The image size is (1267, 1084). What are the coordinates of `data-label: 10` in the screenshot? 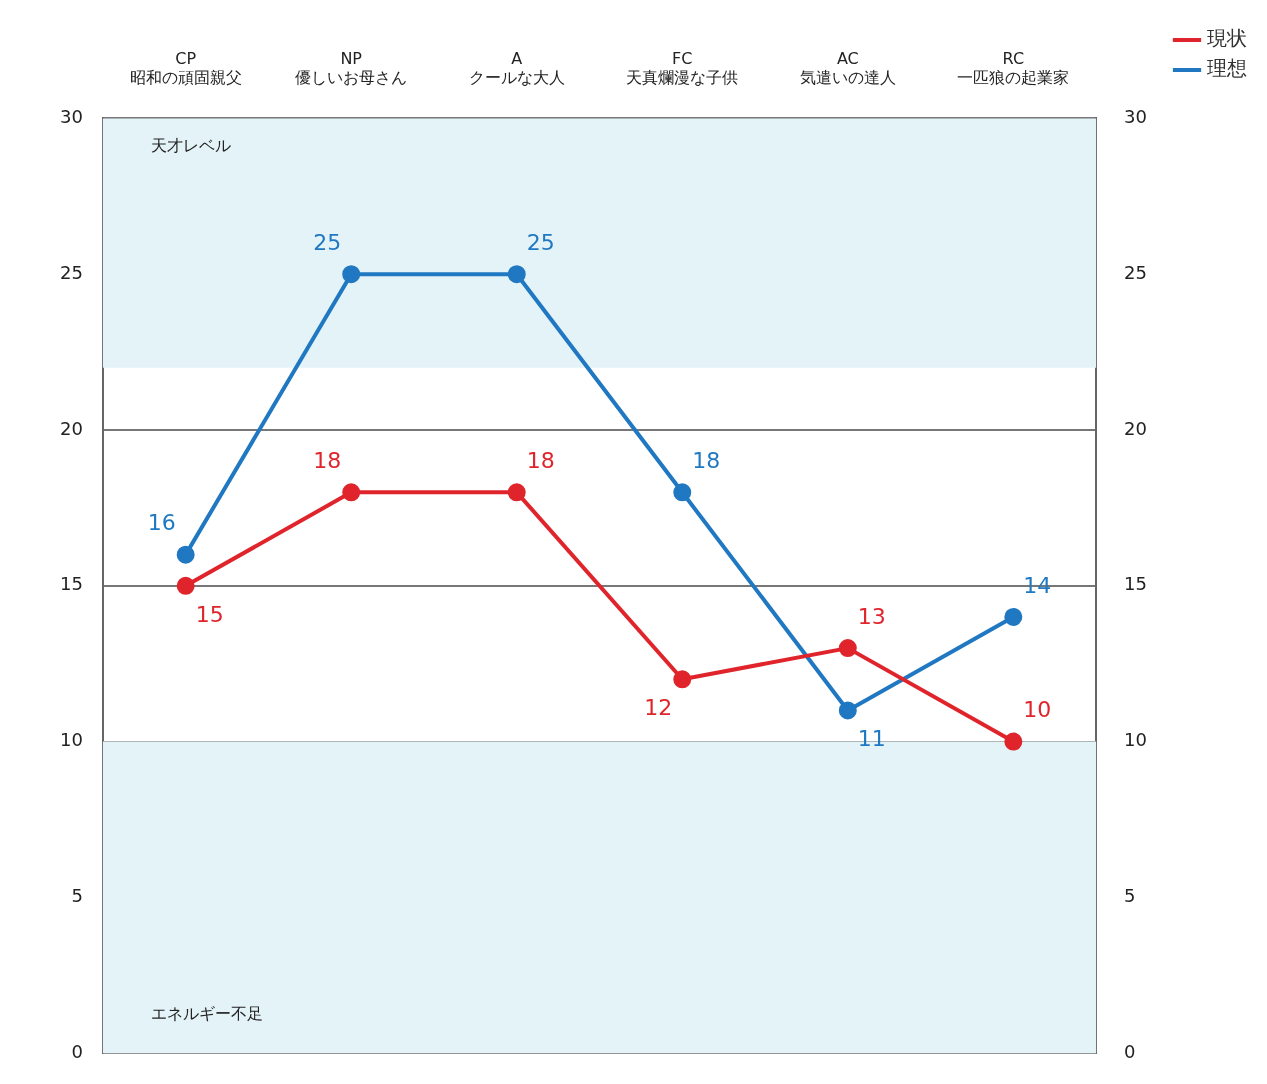 It's located at (1037, 710).